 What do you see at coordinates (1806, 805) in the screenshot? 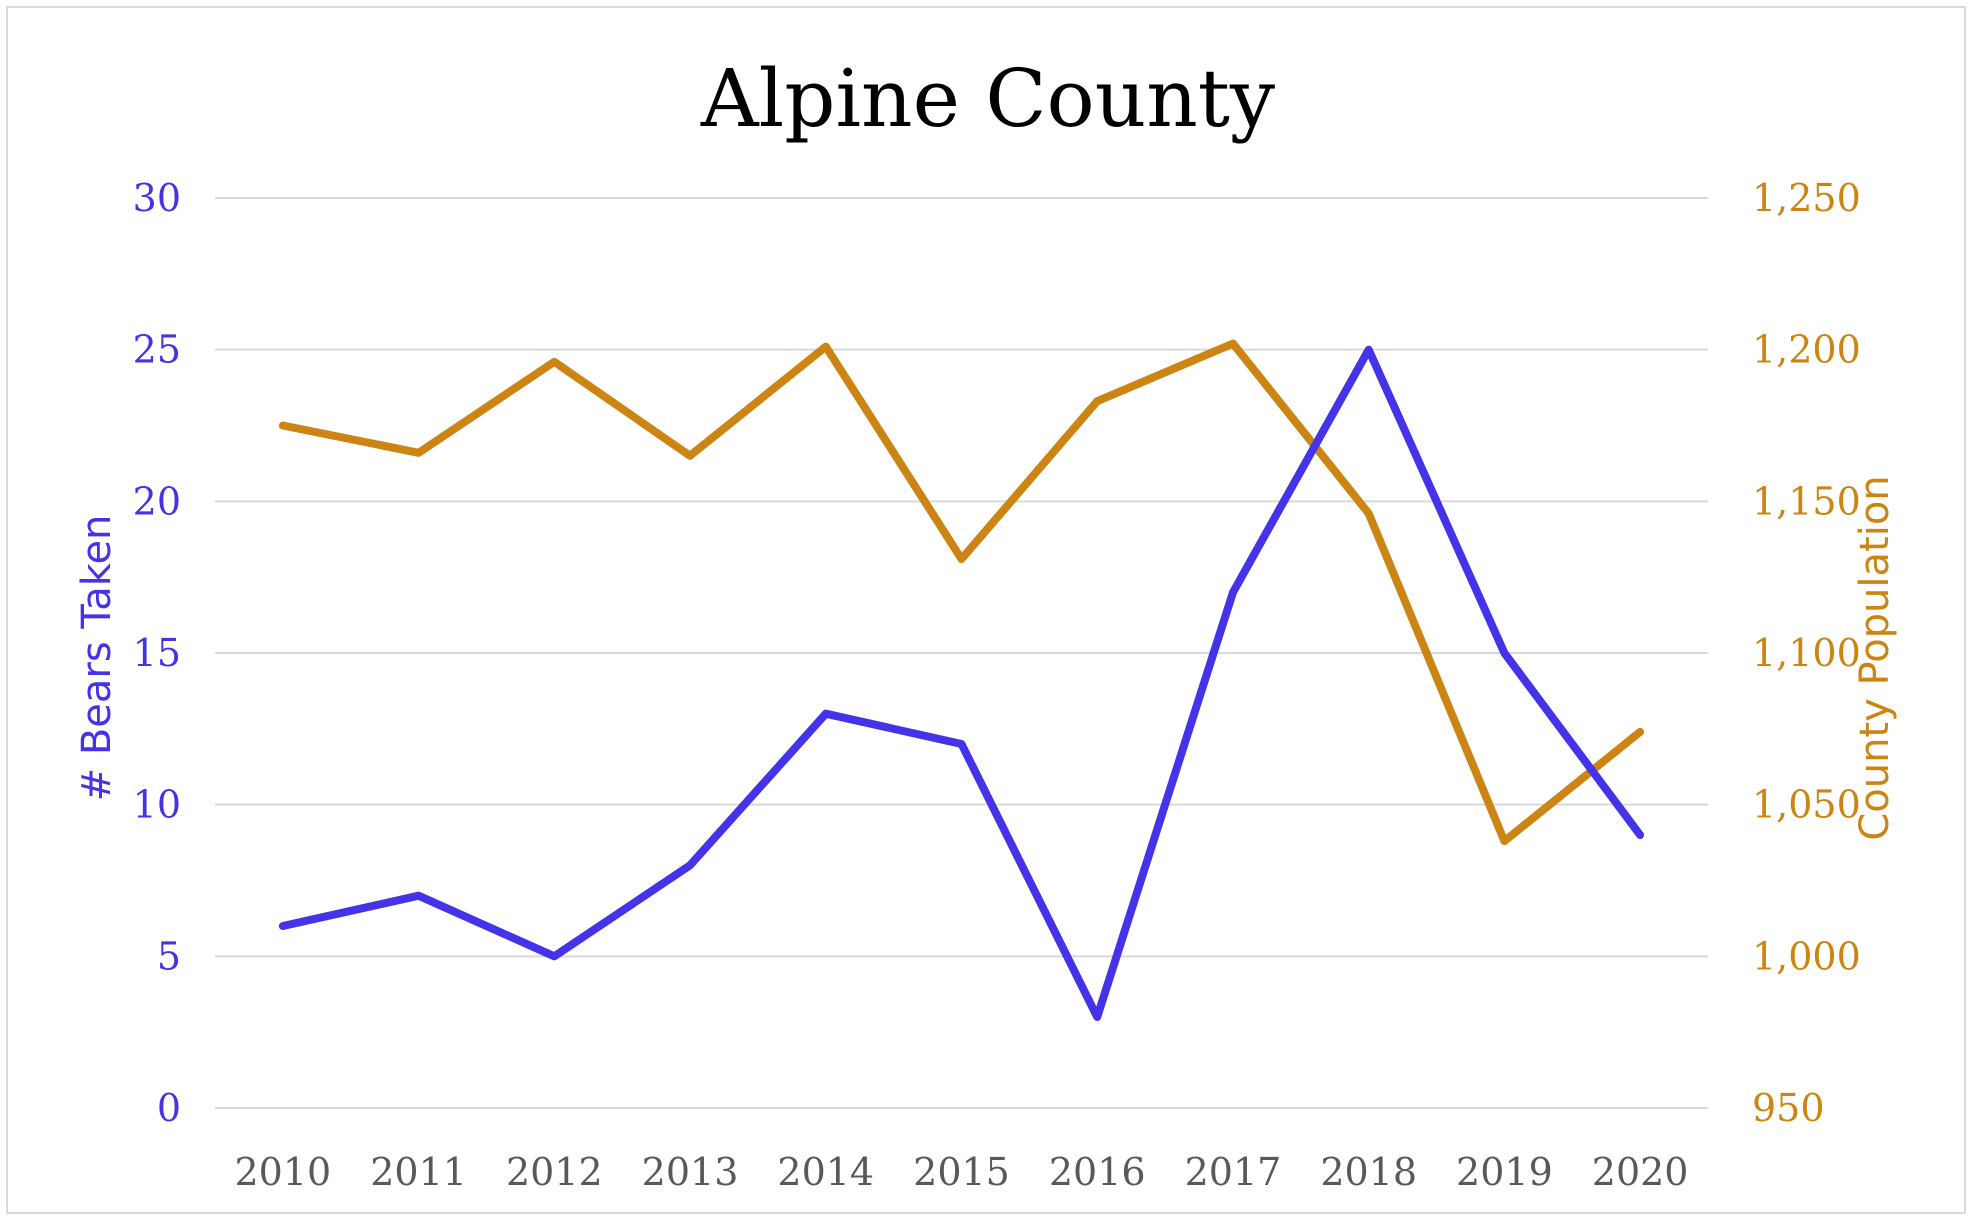
I see `right-tick-label: 1,050` at bounding box center [1806, 805].